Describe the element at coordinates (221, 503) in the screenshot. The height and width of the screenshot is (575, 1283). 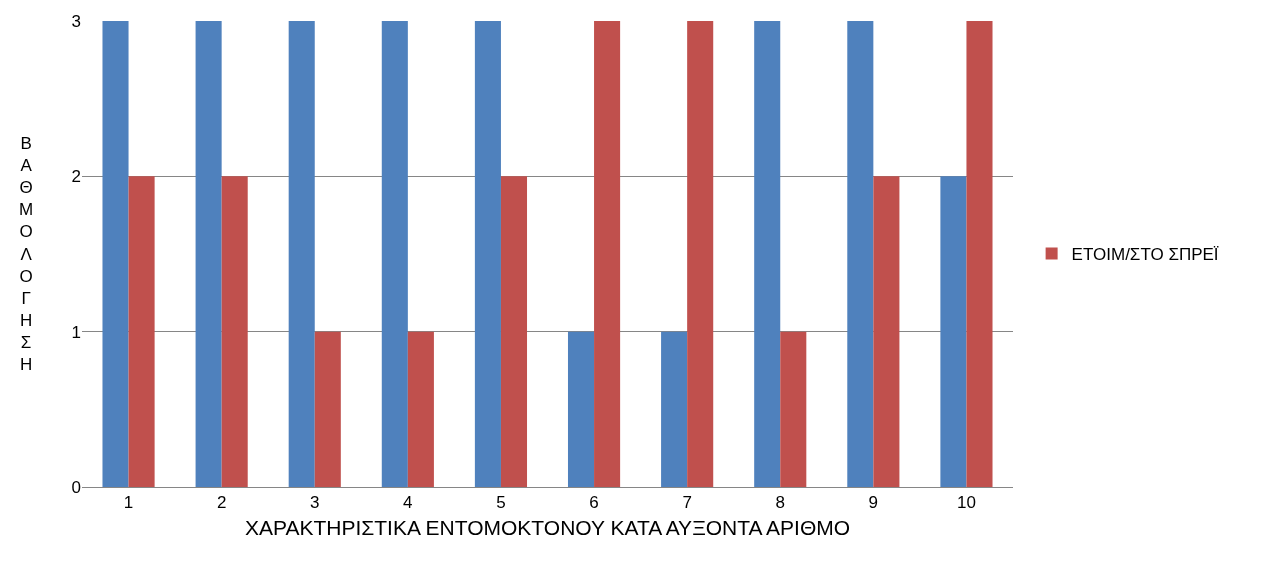
I see `x-tick-label: 2` at that location.